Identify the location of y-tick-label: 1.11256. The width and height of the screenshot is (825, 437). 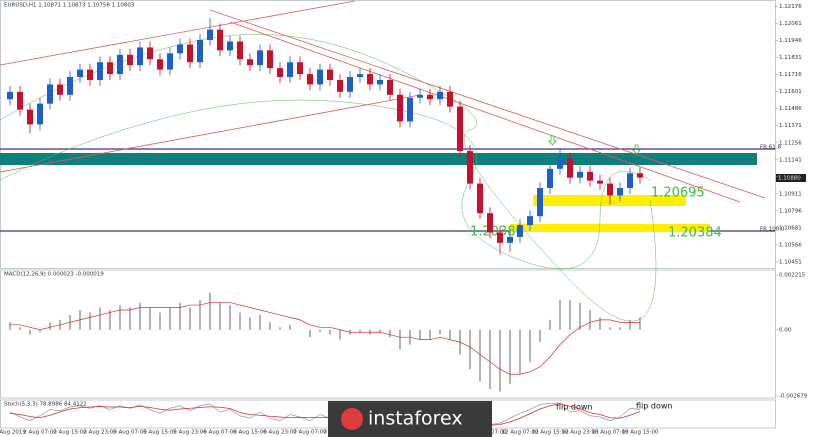
(790, 143).